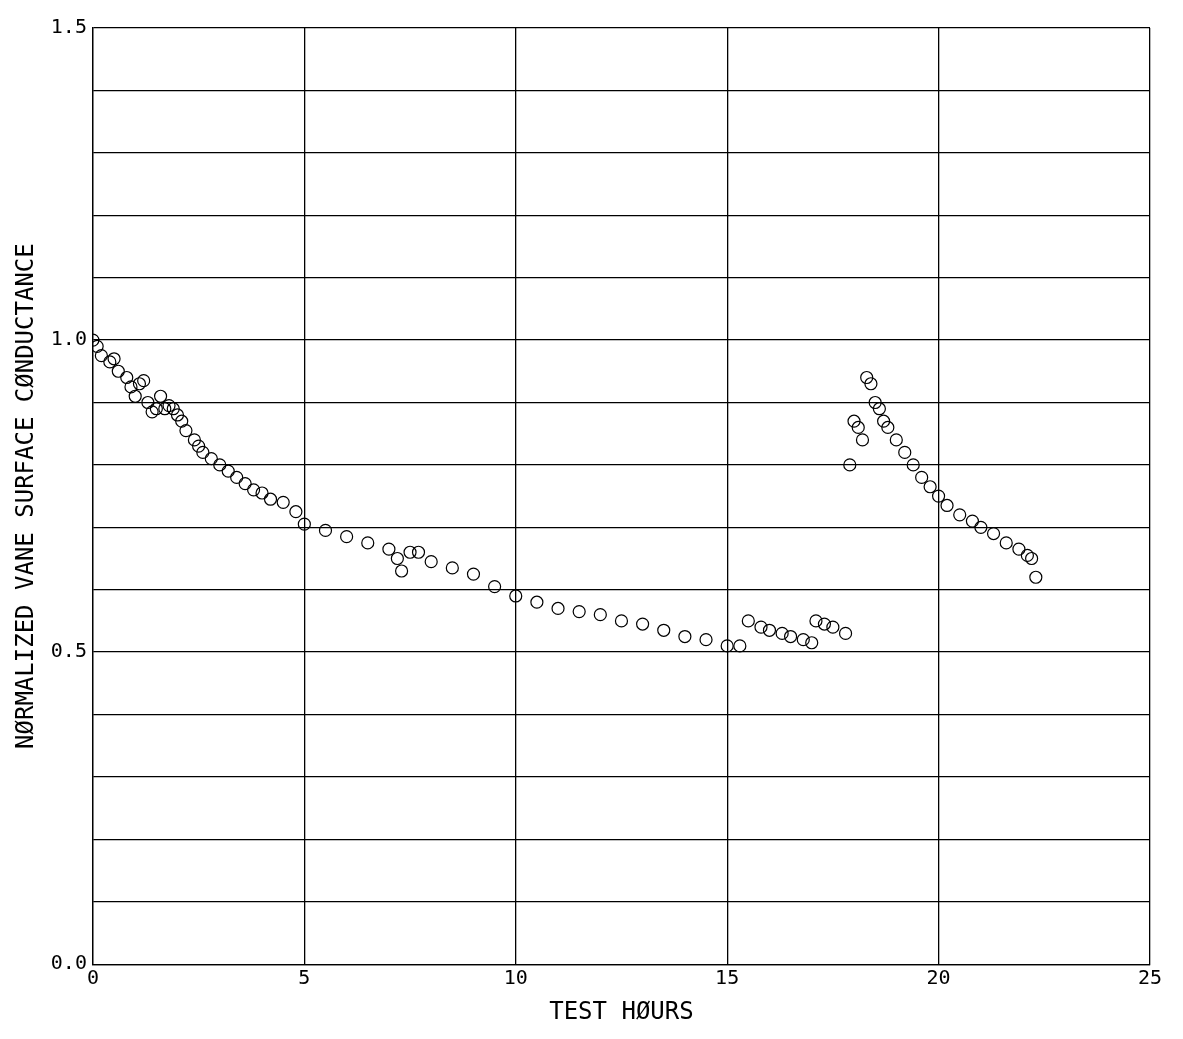 Image resolution: width=1183 pixels, height=1039 pixels. What do you see at coordinates (68, 962) in the screenshot?
I see `y-tick-label: 0.0` at bounding box center [68, 962].